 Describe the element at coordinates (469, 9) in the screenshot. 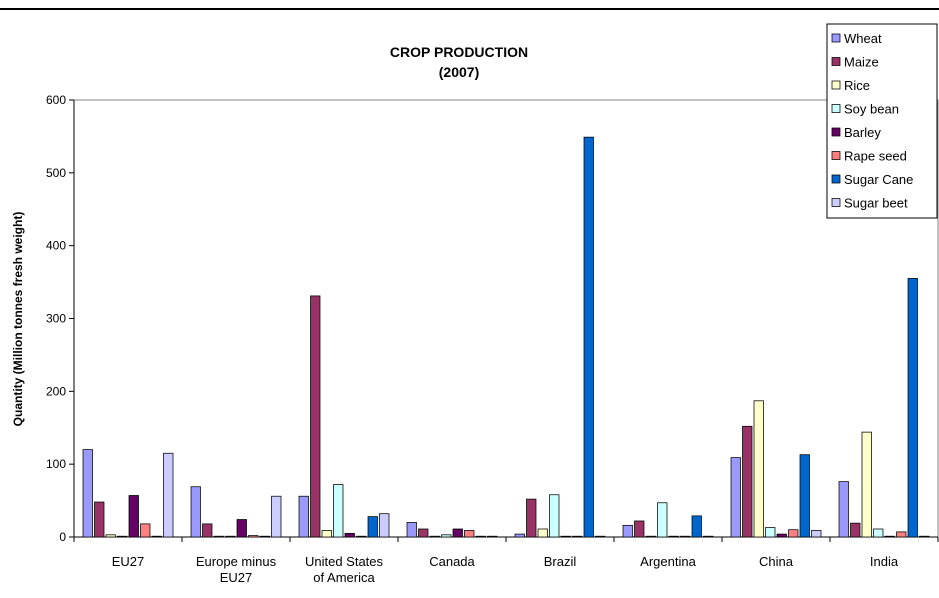

I see `top-rule` at that location.